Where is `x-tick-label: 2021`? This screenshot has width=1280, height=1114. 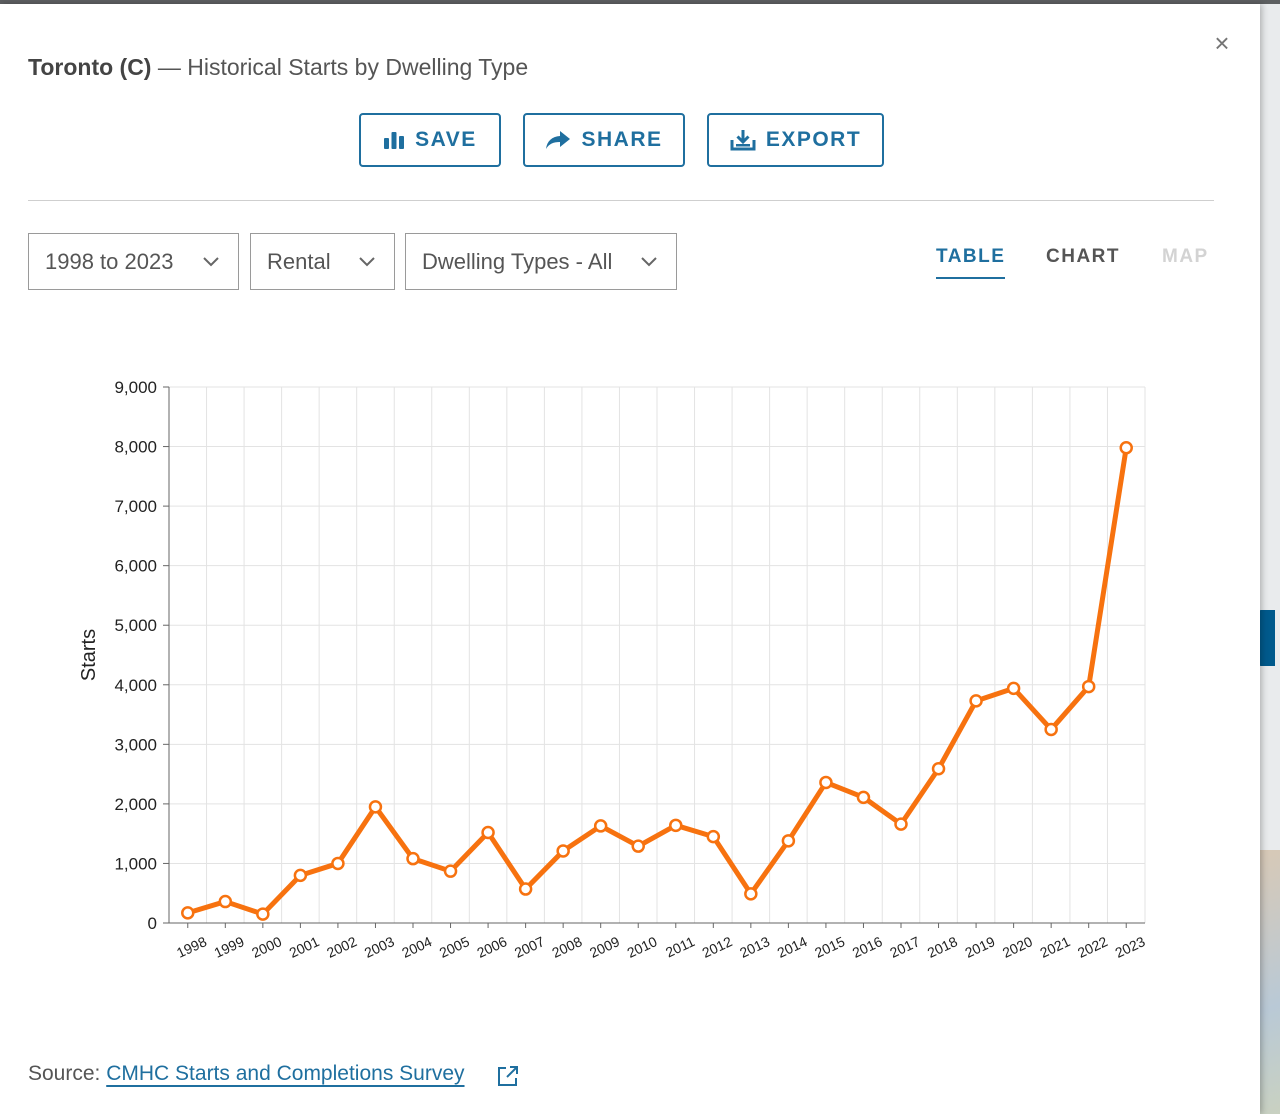
x-tick-label: 2021 is located at coordinates (1054, 947).